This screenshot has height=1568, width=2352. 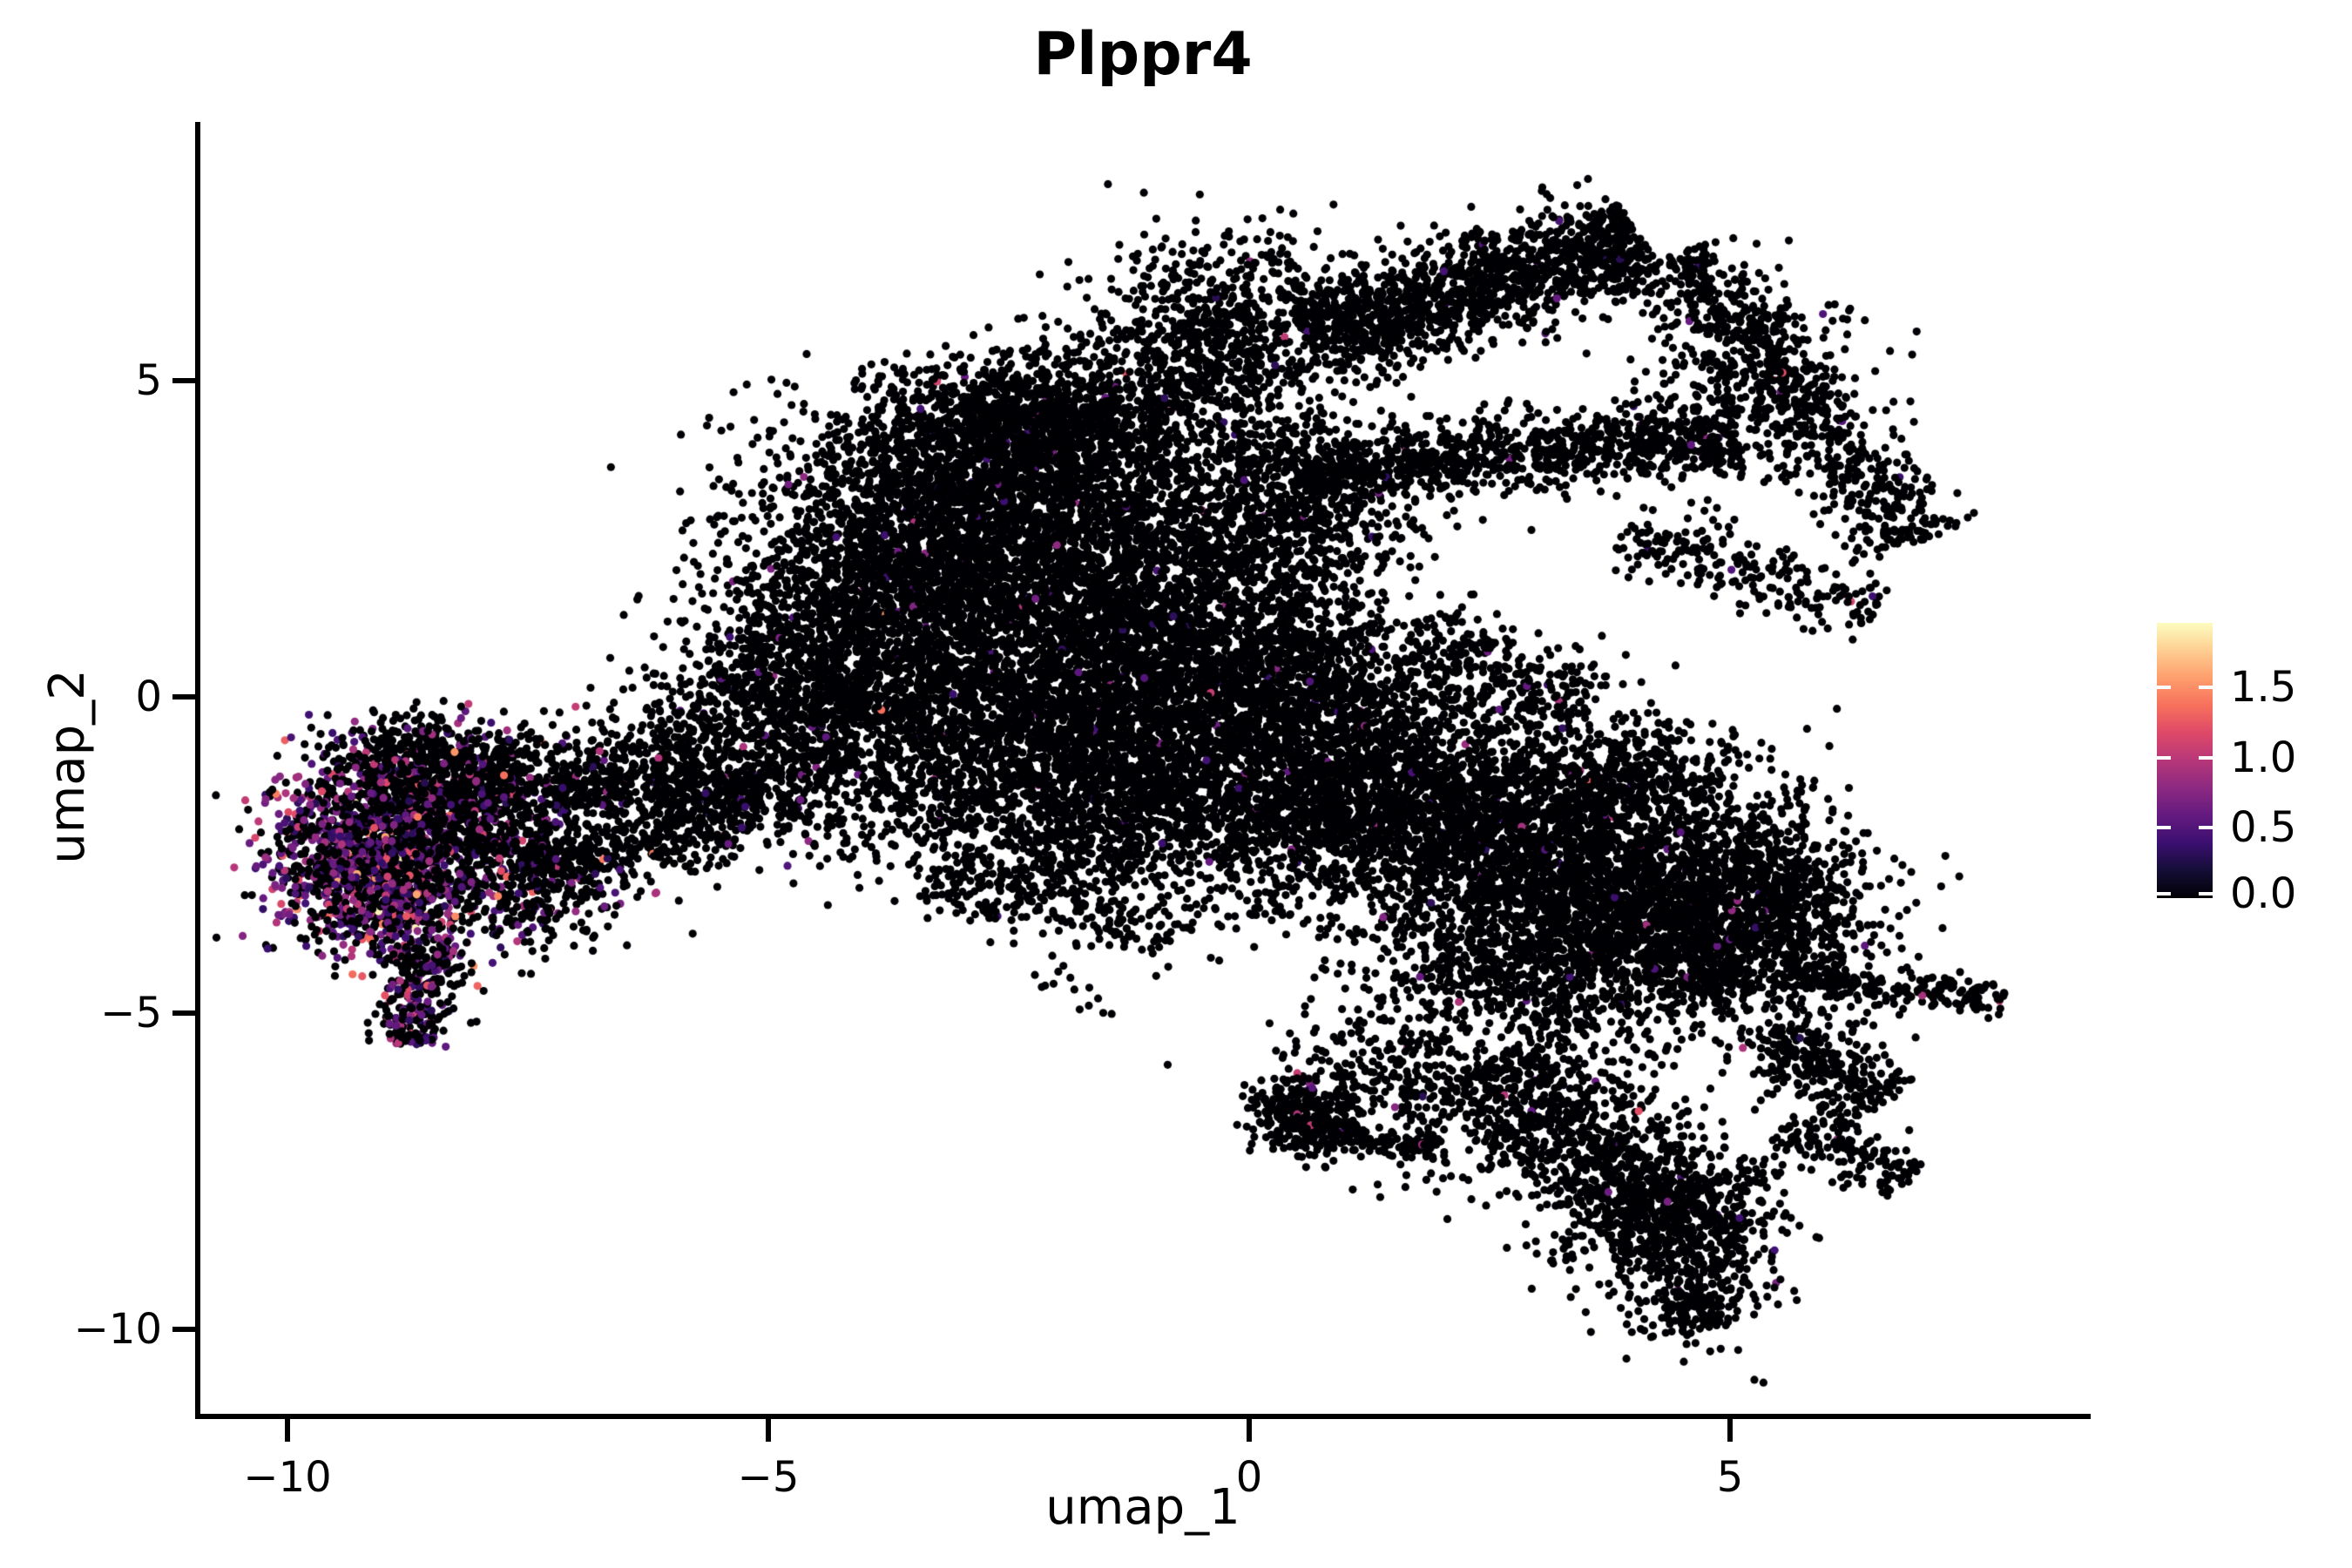 What do you see at coordinates (2263, 688) in the screenshot?
I see `legend-tick-label: 1.5` at bounding box center [2263, 688].